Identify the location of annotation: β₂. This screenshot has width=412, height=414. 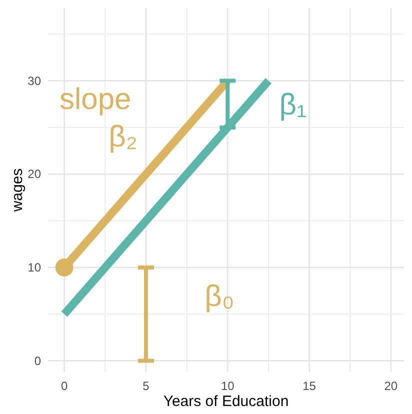
(123, 137).